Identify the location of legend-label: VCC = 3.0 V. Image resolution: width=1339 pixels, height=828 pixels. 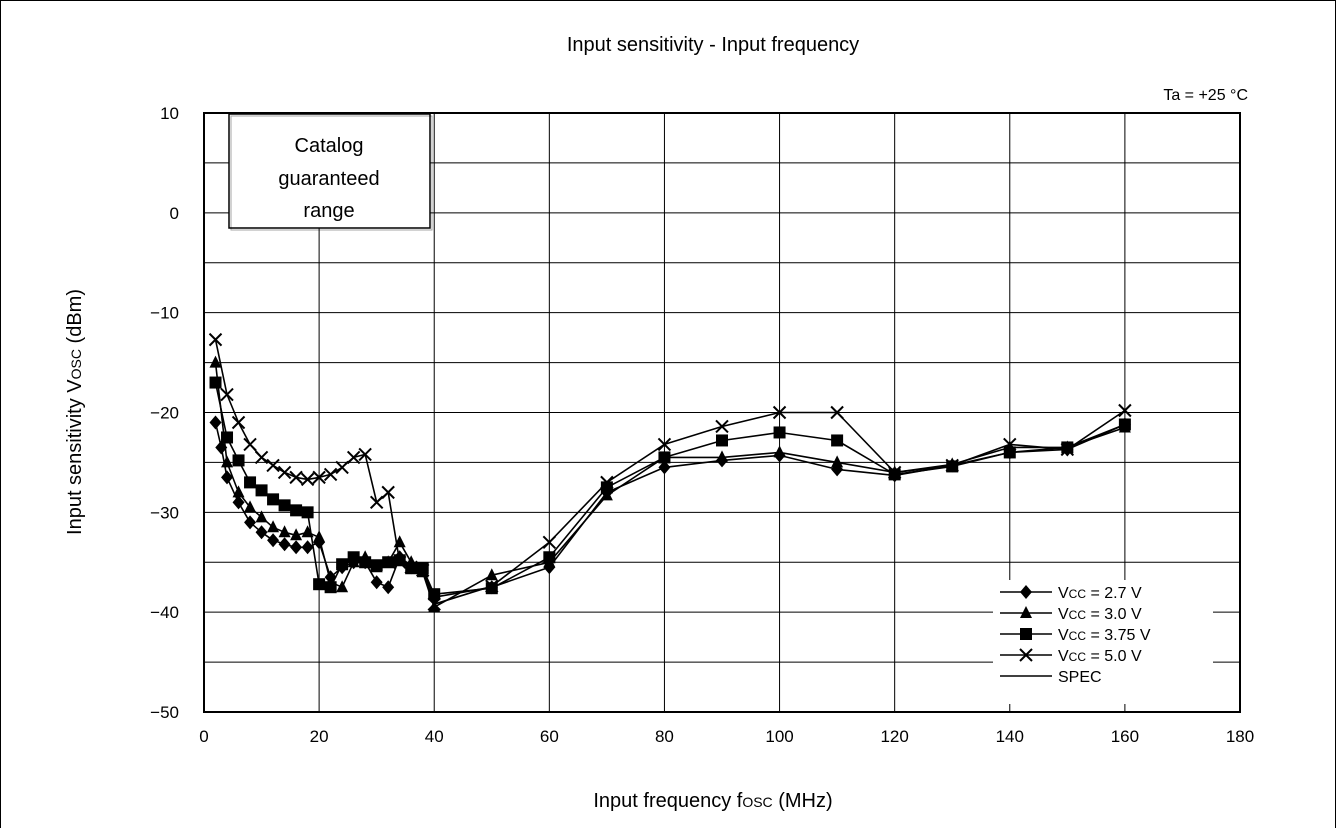
(1100, 614).